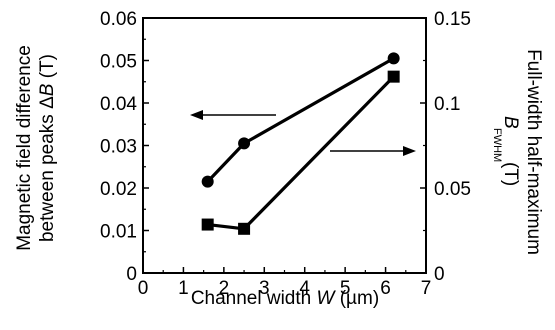 Image resolution: width=555 pixels, height=330 pixels. I want to click on y-right-tick-label-3: 0.15, so click(452, 19).